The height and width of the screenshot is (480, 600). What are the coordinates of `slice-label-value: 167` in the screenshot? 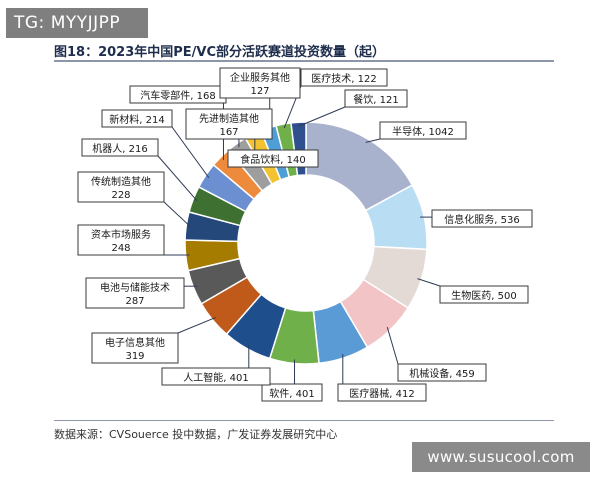 It's located at (228, 132).